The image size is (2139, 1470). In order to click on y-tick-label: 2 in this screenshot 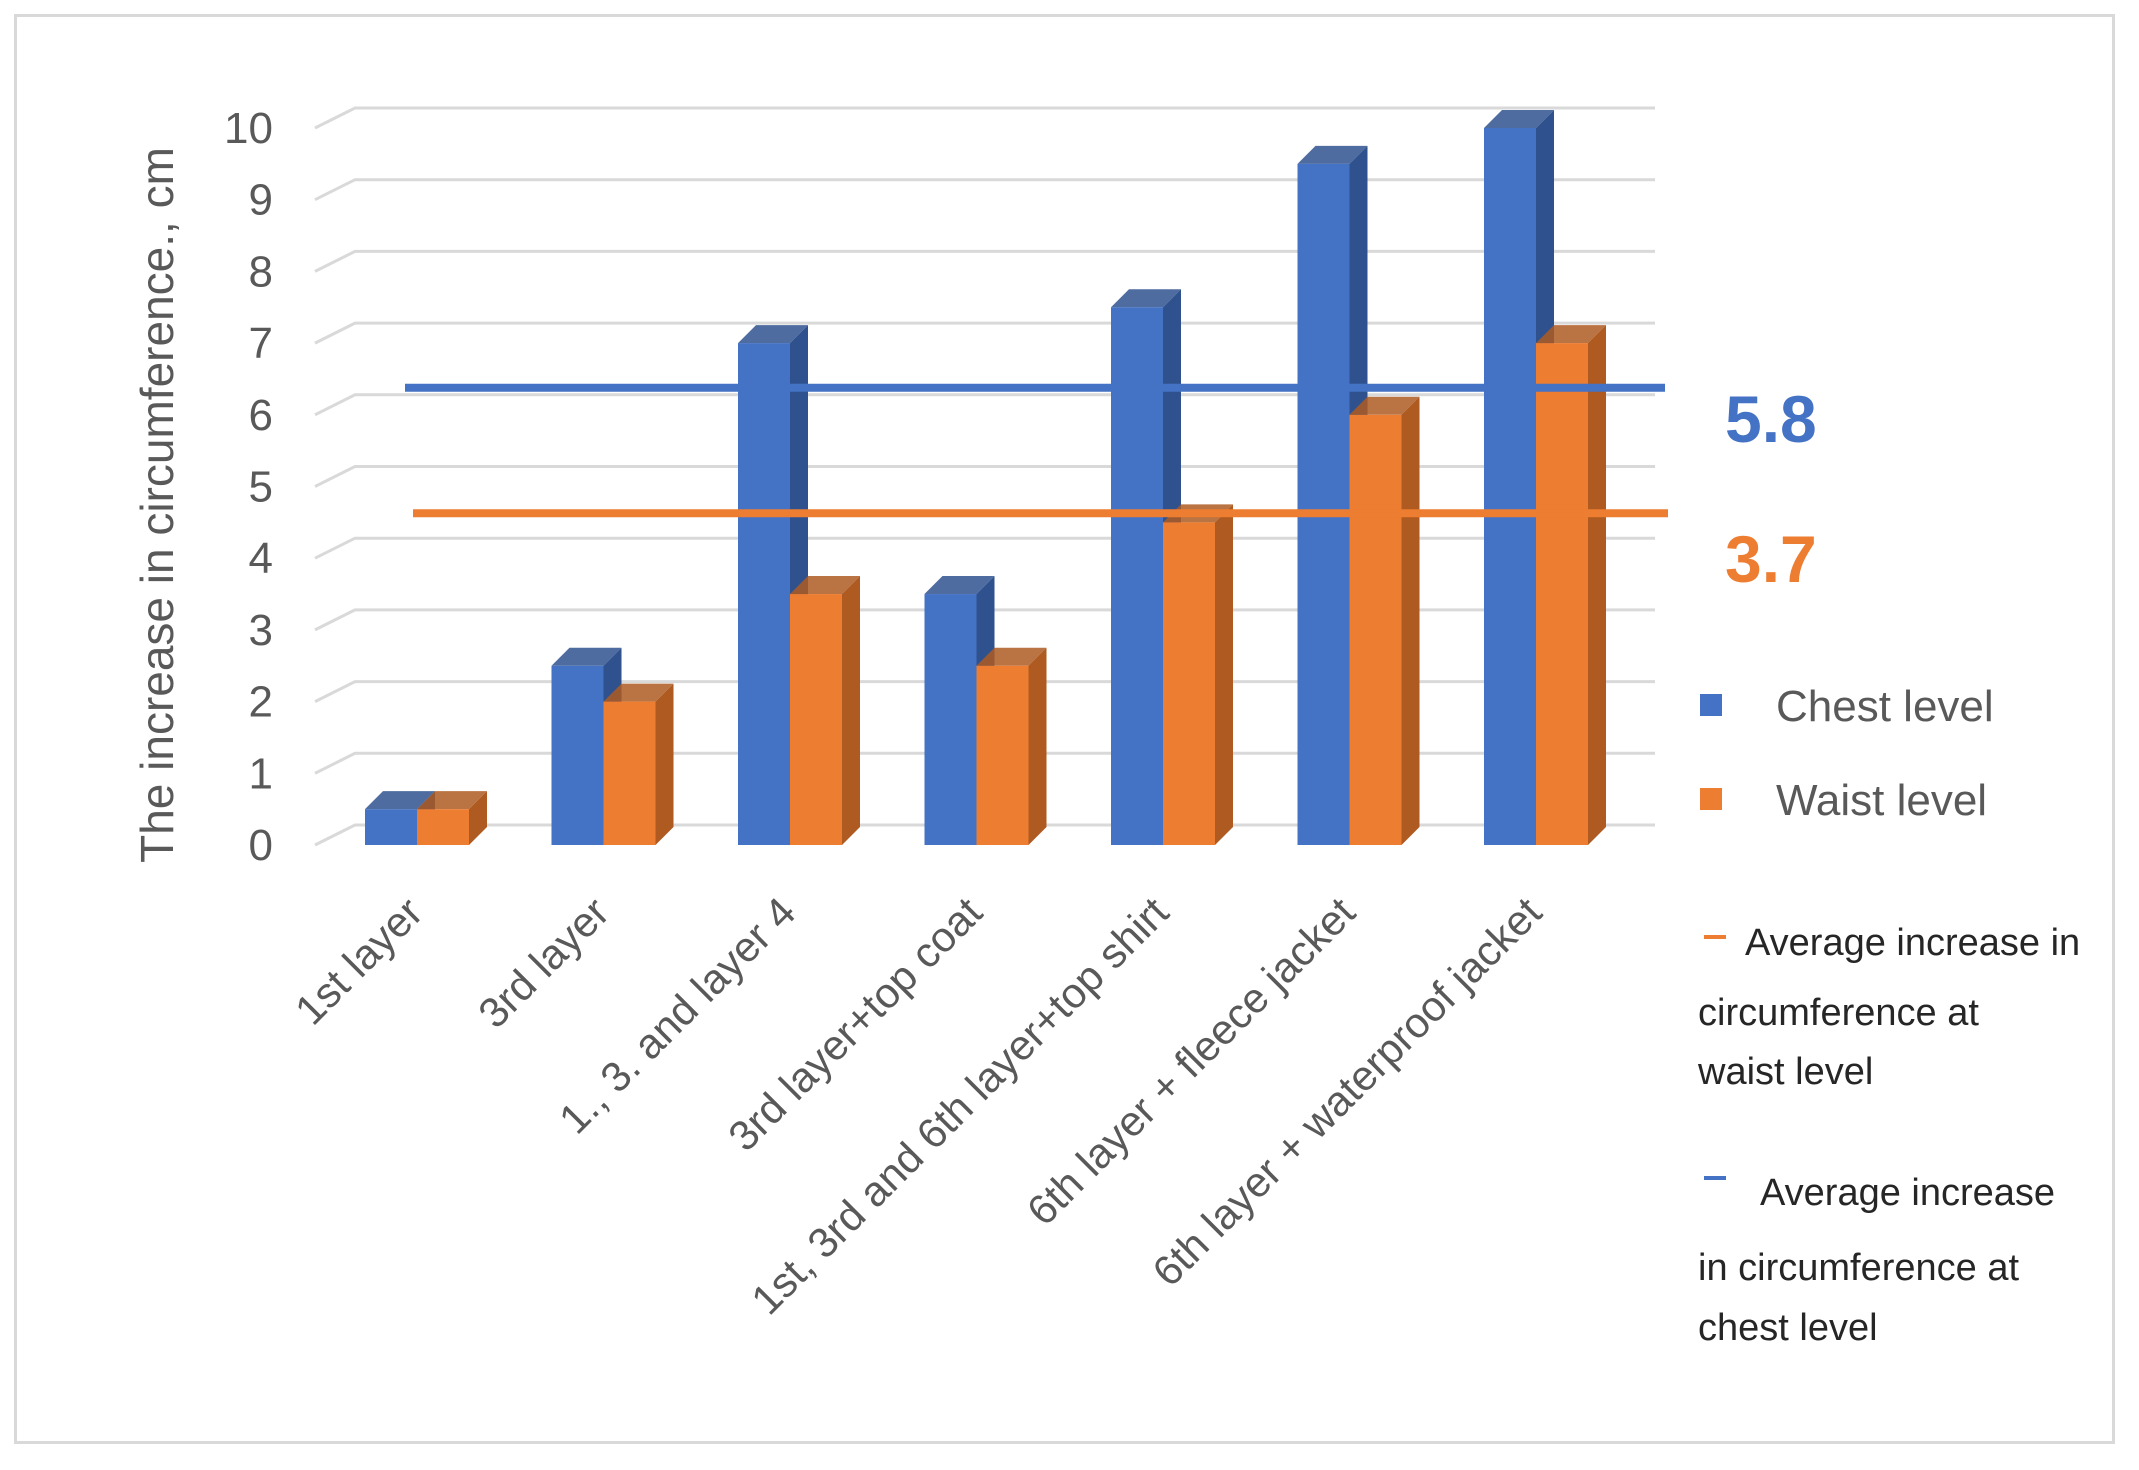, I will do `click(261, 702)`.